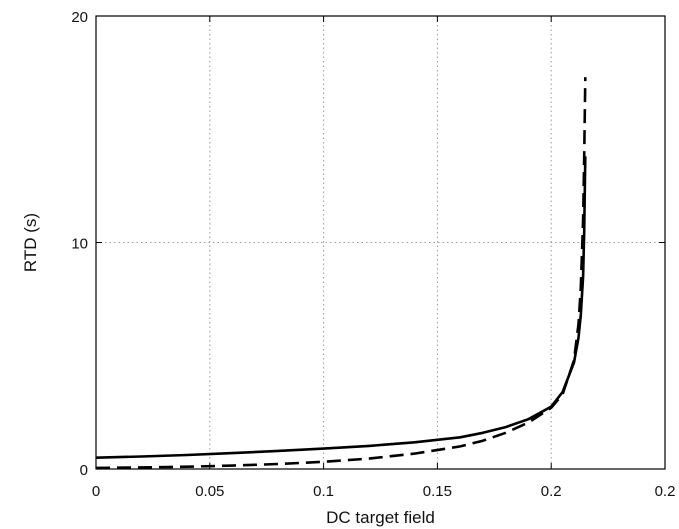 The width and height of the screenshot is (679, 529). I want to click on y-tick-label: 20, so click(79, 17).